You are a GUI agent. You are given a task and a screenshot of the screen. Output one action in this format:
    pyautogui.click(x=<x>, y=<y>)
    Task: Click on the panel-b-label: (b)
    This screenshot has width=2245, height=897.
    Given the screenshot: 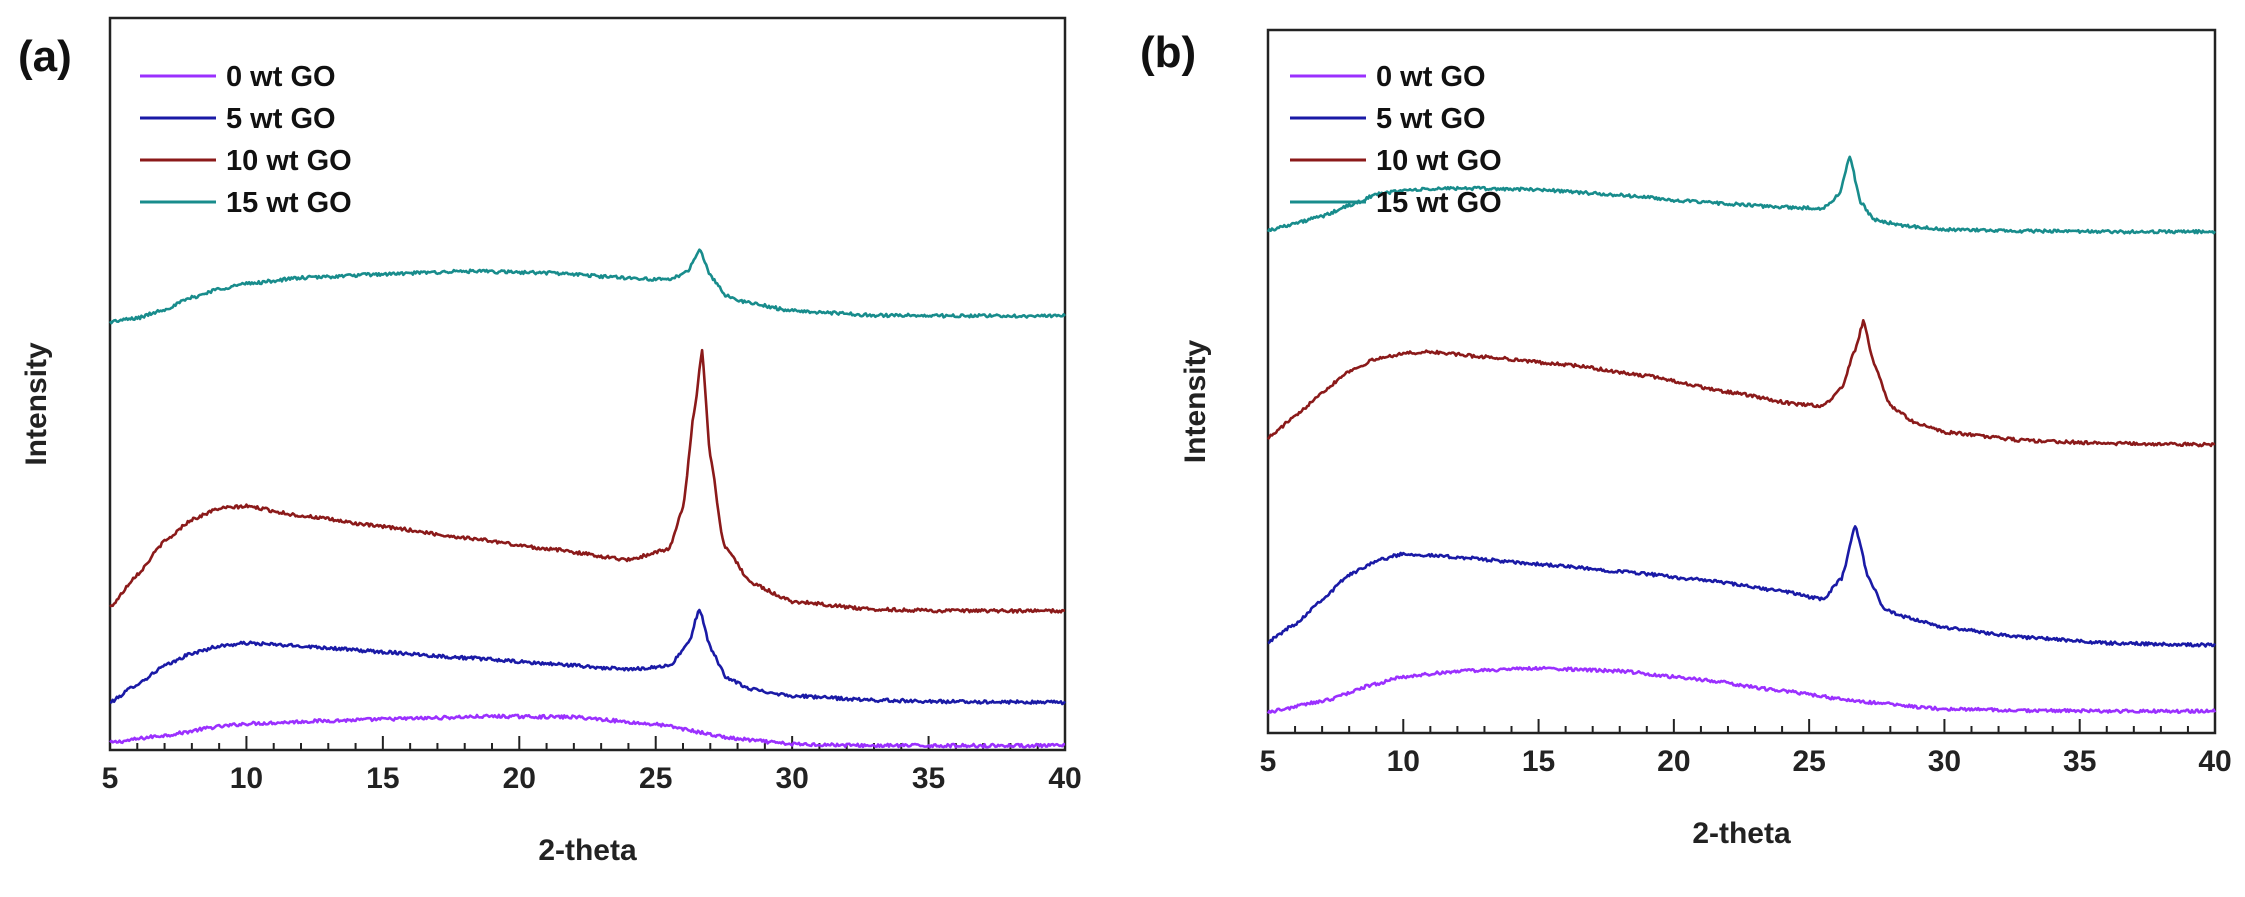 What is the action you would take?
    pyautogui.click(x=1168, y=52)
    